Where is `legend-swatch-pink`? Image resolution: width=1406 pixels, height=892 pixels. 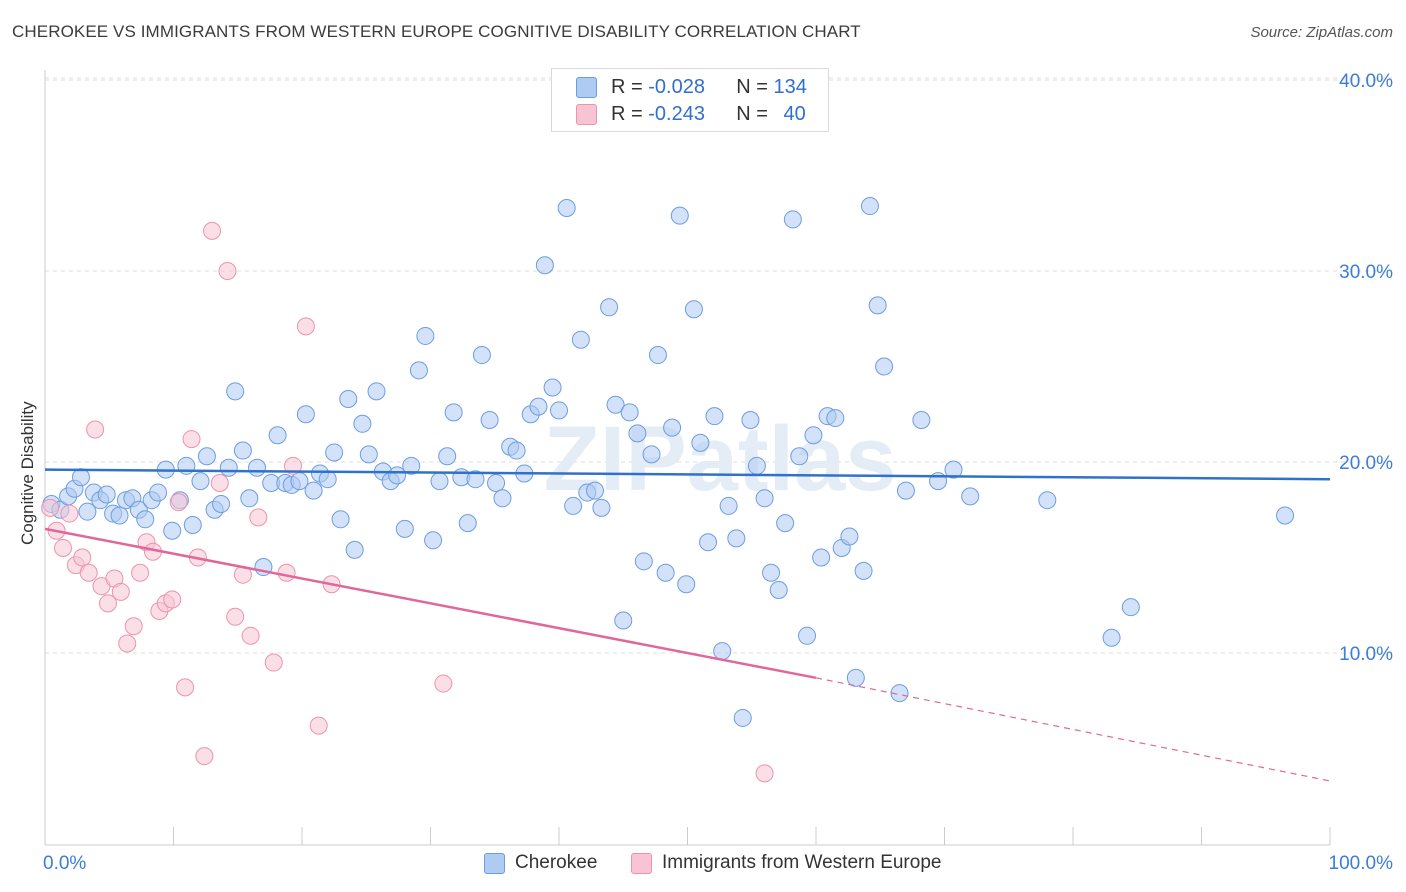 legend-swatch-pink is located at coordinates (586, 114).